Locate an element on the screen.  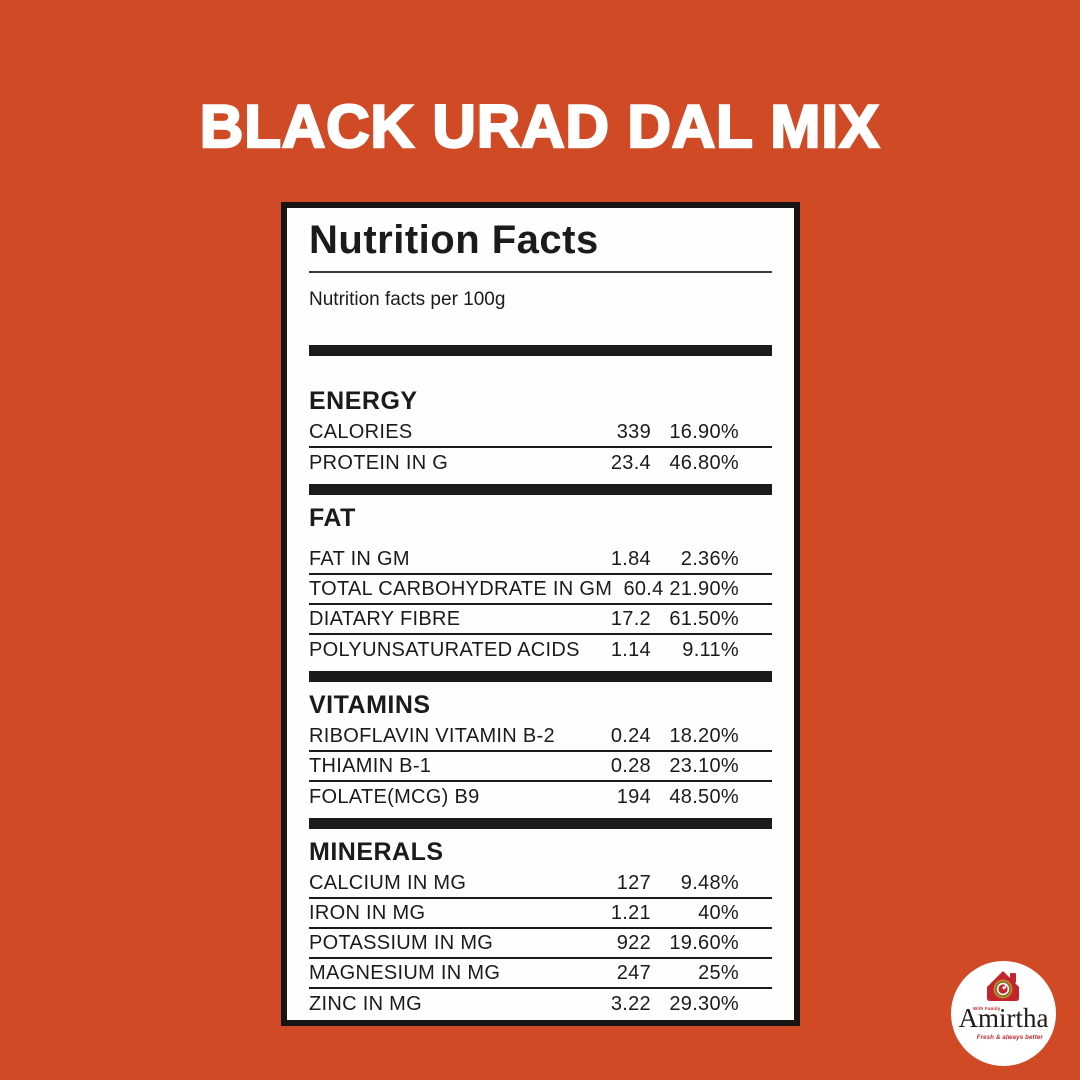
nutrient-value: 1.21 is located at coordinates (630, 912).